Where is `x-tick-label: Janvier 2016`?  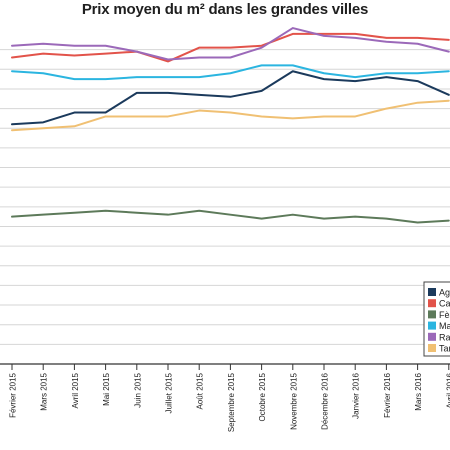
x-tick-label: Janvier 2016 is located at coordinates (356, 395).